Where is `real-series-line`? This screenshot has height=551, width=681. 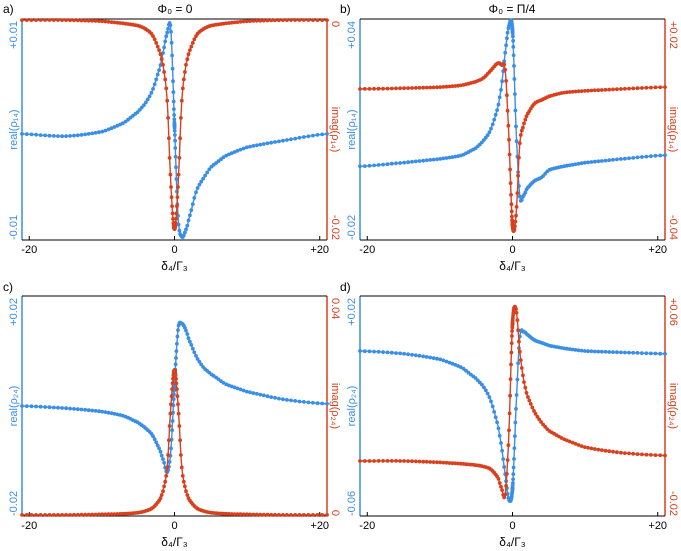 real-series-line is located at coordinates (174, 397).